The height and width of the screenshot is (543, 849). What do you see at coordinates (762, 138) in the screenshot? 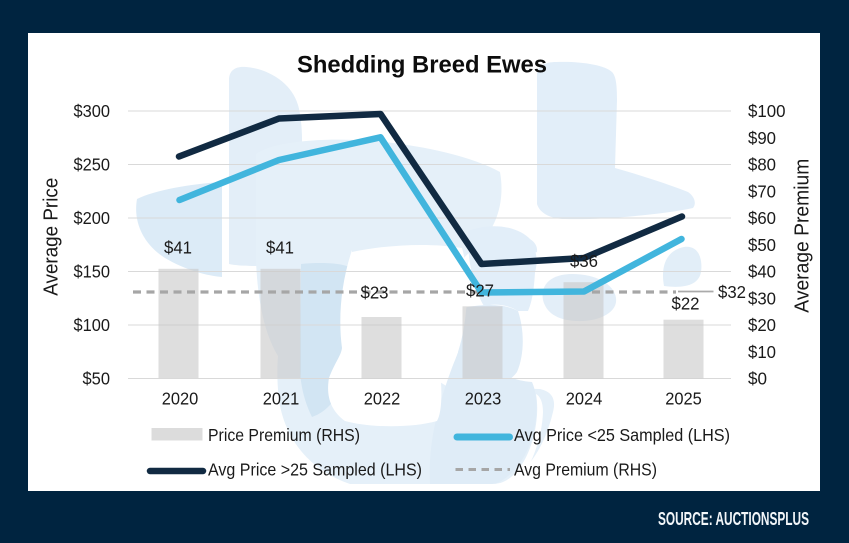
I see `svg-text: $90` at bounding box center [762, 138].